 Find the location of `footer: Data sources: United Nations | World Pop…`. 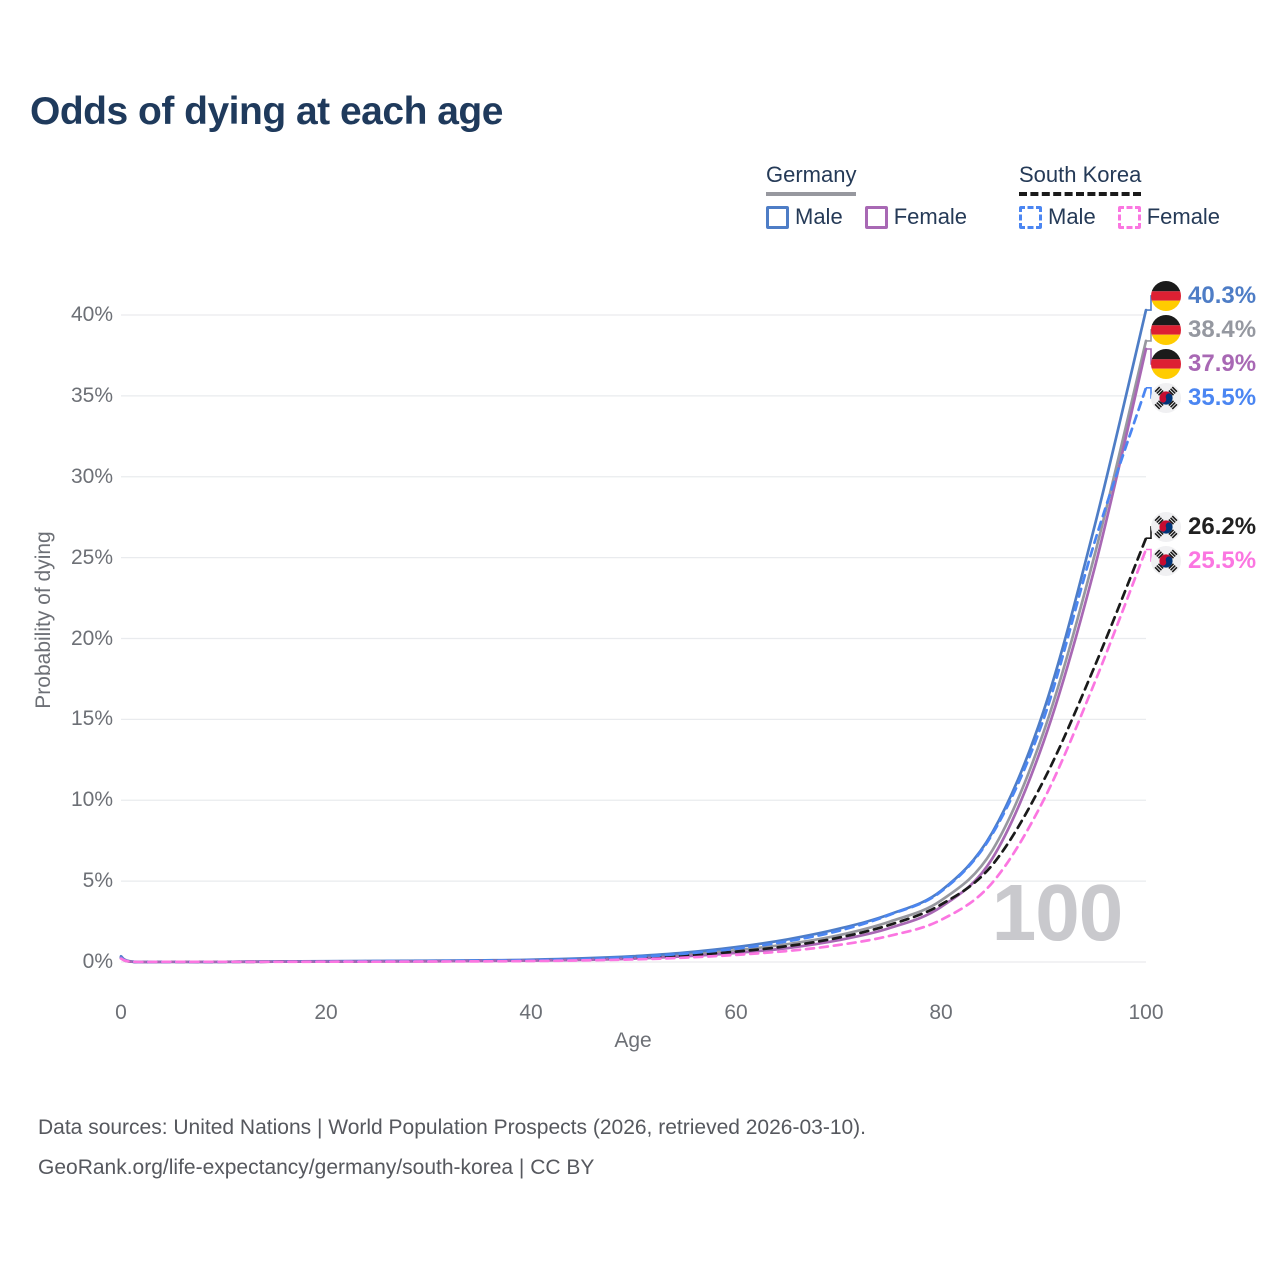

footer: Data sources: United Nations | World Pop… is located at coordinates (452, 1148).